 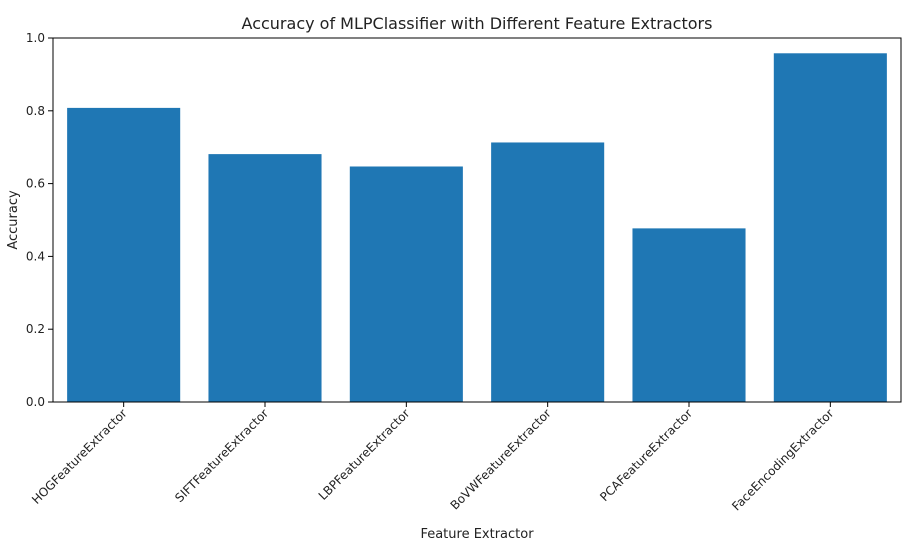 What do you see at coordinates (548, 272) in the screenshot?
I see `bar-BoVWFeatureExtractor` at bounding box center [548, 272].